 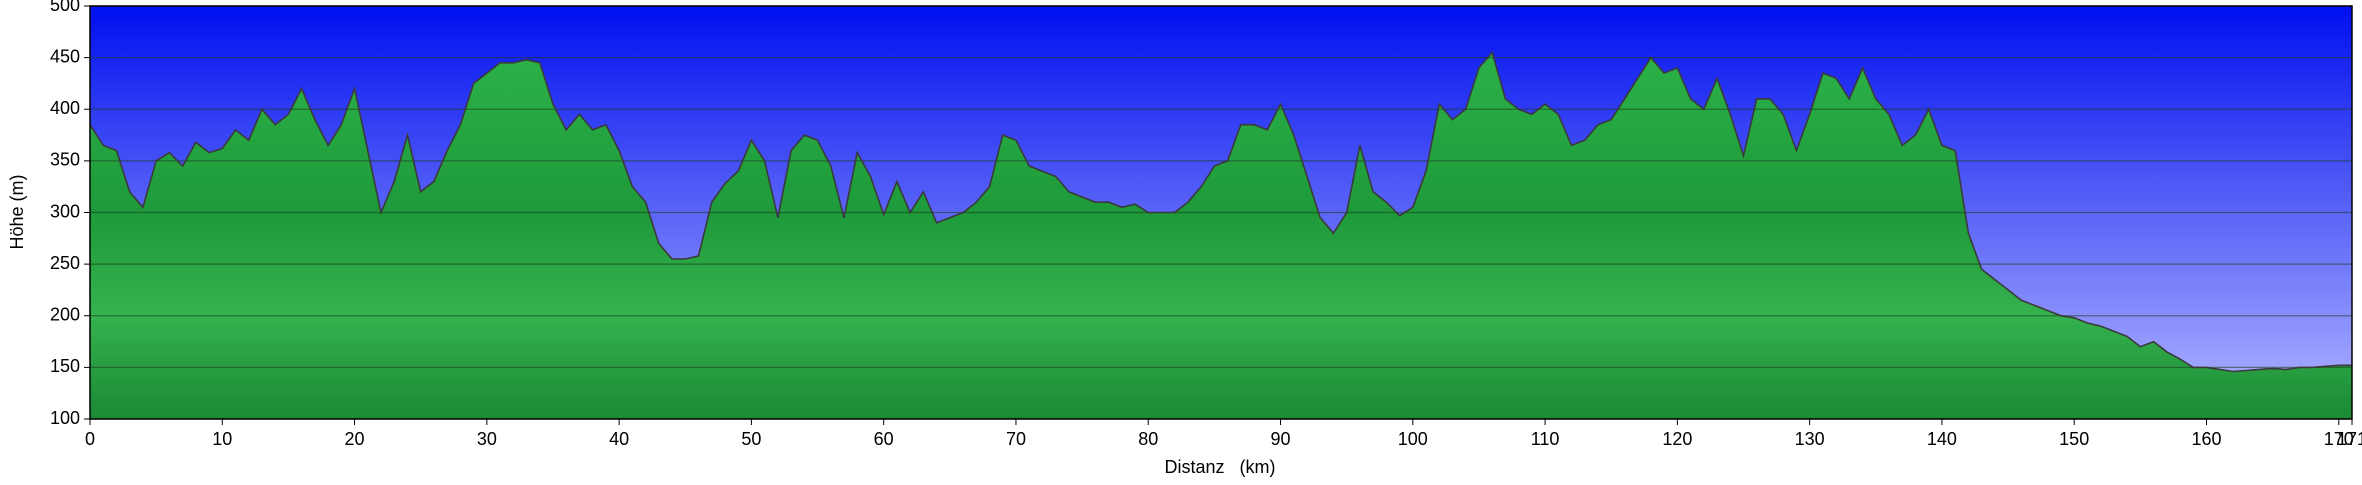 What do you see at coordinates (65, 211) in the screenshot?
I see `y-tick-label: 300` at bounding box center [65, 211].